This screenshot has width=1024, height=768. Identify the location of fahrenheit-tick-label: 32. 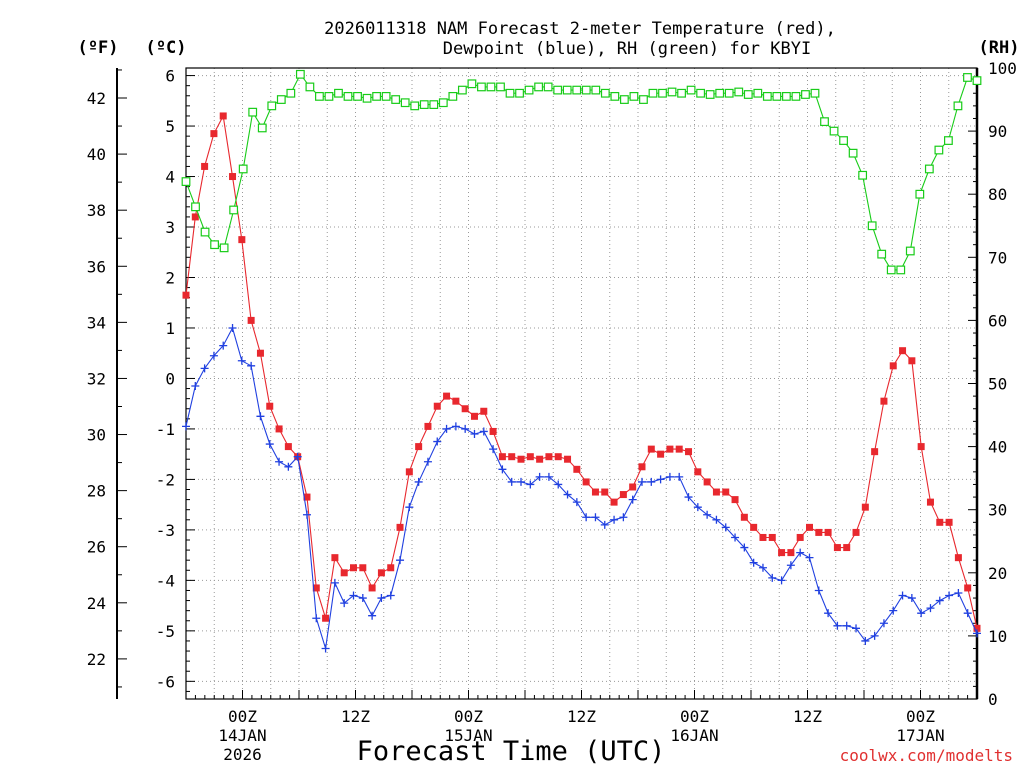
(96, 378).